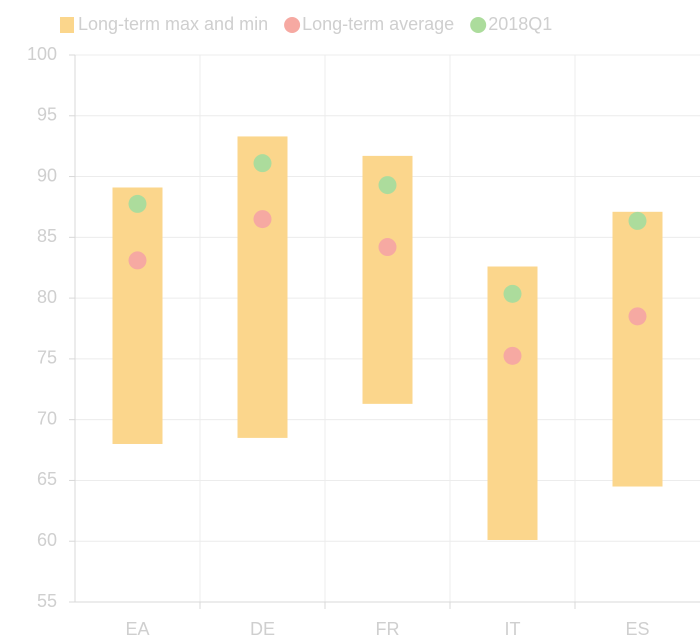 The image size is (700, 640). What do you see at coordinates (47, 236) in the screenshot?
I see `y-tick-label: 85` at bounding box center [47, 236].